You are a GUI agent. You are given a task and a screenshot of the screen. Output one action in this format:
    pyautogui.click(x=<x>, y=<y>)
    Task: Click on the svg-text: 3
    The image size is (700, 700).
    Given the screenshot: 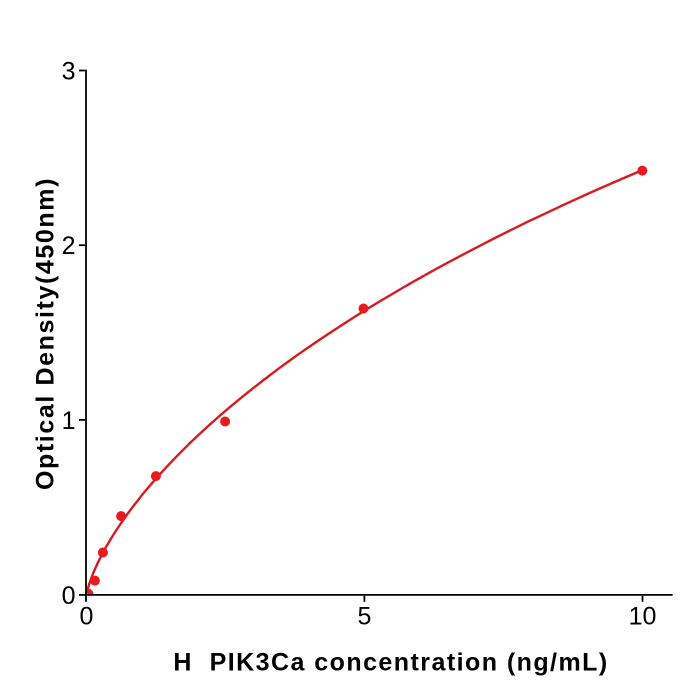 What is the action you would take?
    pyautogui.click(x=69, y=72)
    